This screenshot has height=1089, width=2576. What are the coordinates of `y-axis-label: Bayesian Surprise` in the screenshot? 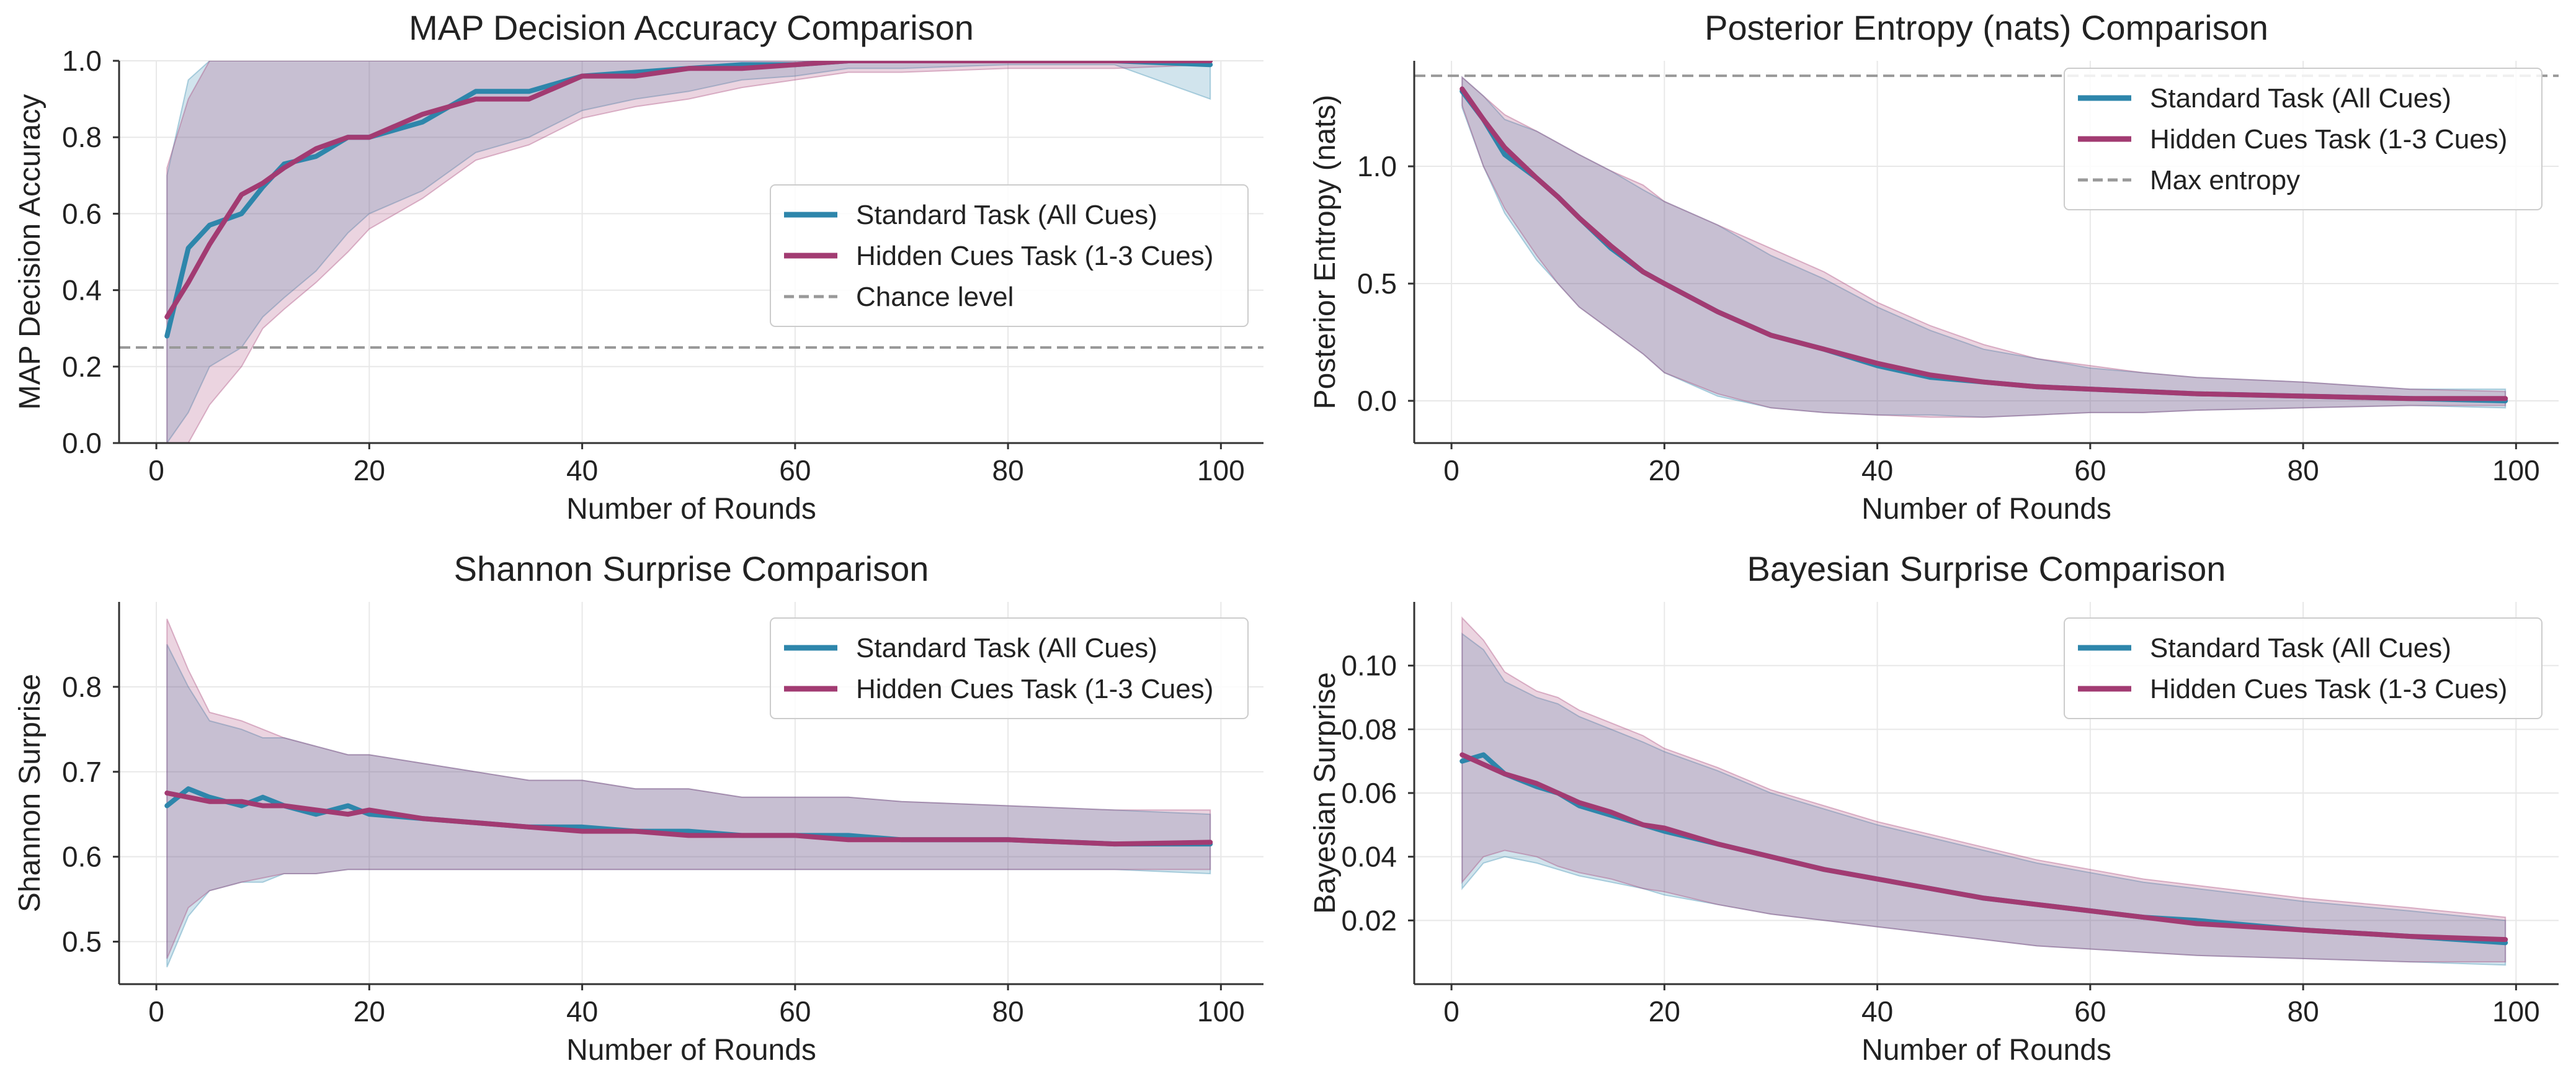 It's located at (1325, 793).